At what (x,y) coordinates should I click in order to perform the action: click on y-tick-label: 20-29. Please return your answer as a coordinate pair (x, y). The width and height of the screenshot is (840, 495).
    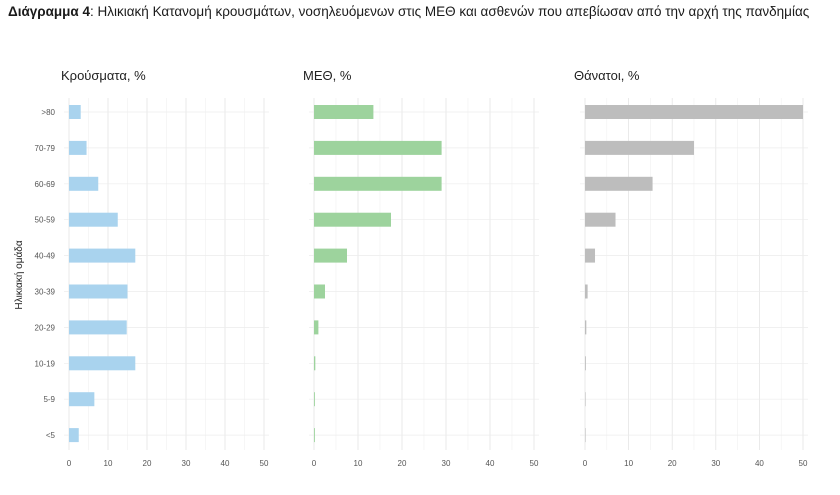
    Looking at the image, I should click on (45, 327).